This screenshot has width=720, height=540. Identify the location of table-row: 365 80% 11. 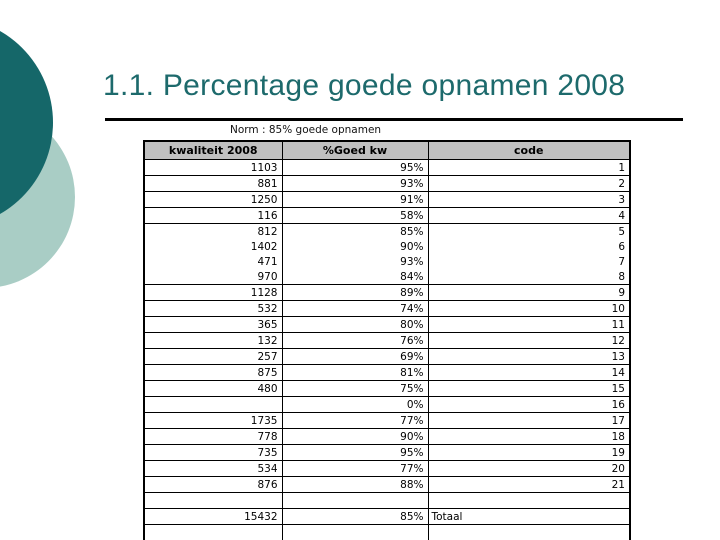
(387, 324).